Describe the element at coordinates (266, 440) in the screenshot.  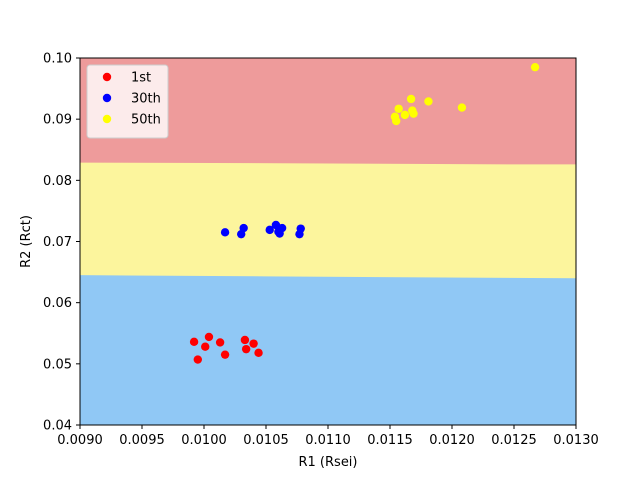
I see `x-tick-label: 0.0105` at that location.